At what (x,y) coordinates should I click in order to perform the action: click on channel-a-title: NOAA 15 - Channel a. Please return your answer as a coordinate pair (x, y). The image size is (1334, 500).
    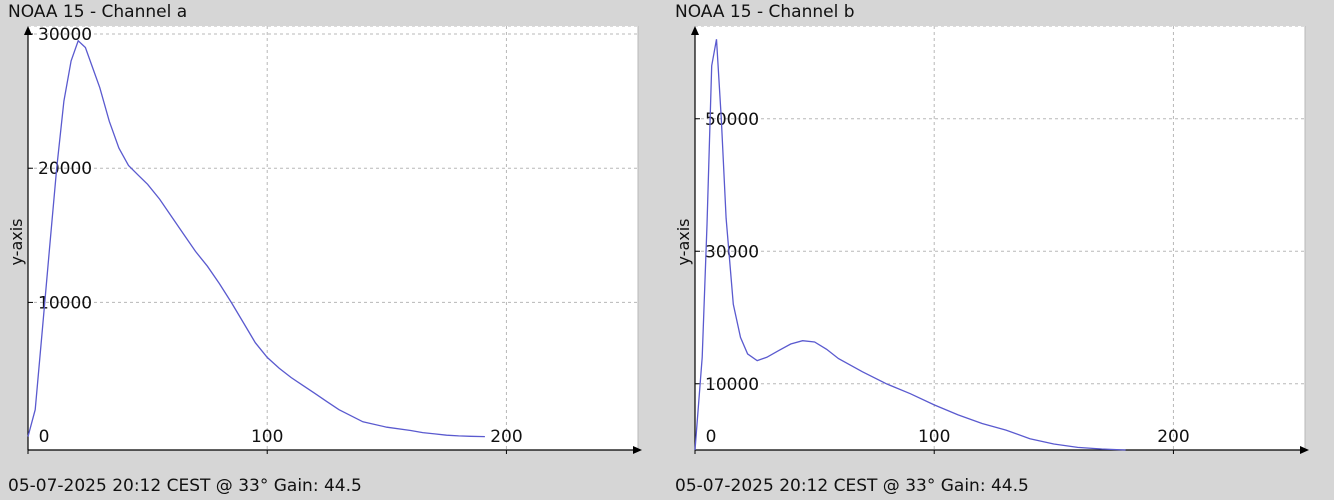
    Looking at the image, I should click on (98, 12).